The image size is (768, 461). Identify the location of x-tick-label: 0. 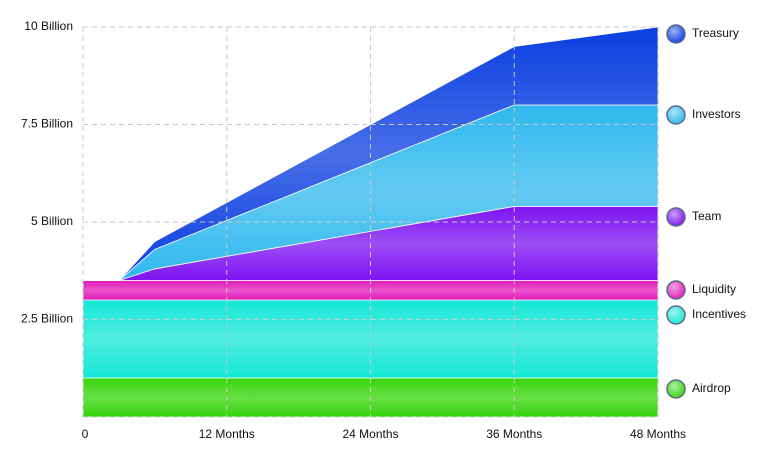
(85, 434).